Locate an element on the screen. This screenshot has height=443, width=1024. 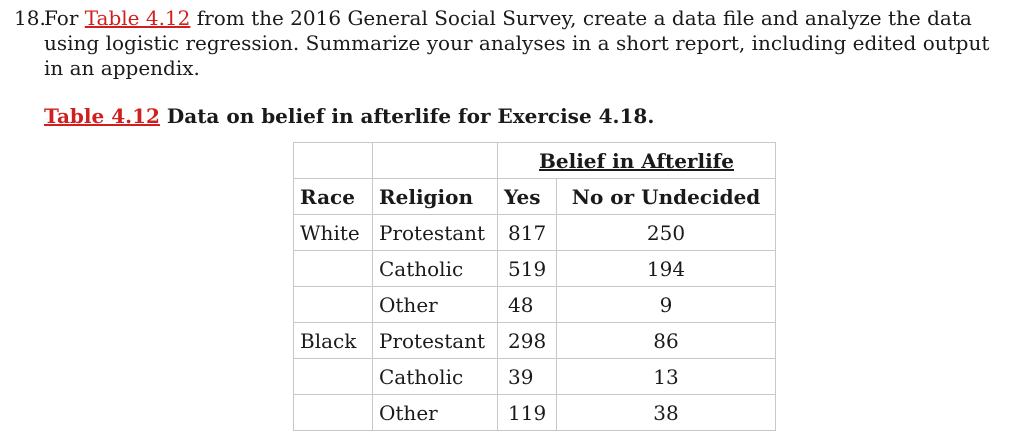
caption-table-link: Table 4.12 is located at coordinates (102, 116).